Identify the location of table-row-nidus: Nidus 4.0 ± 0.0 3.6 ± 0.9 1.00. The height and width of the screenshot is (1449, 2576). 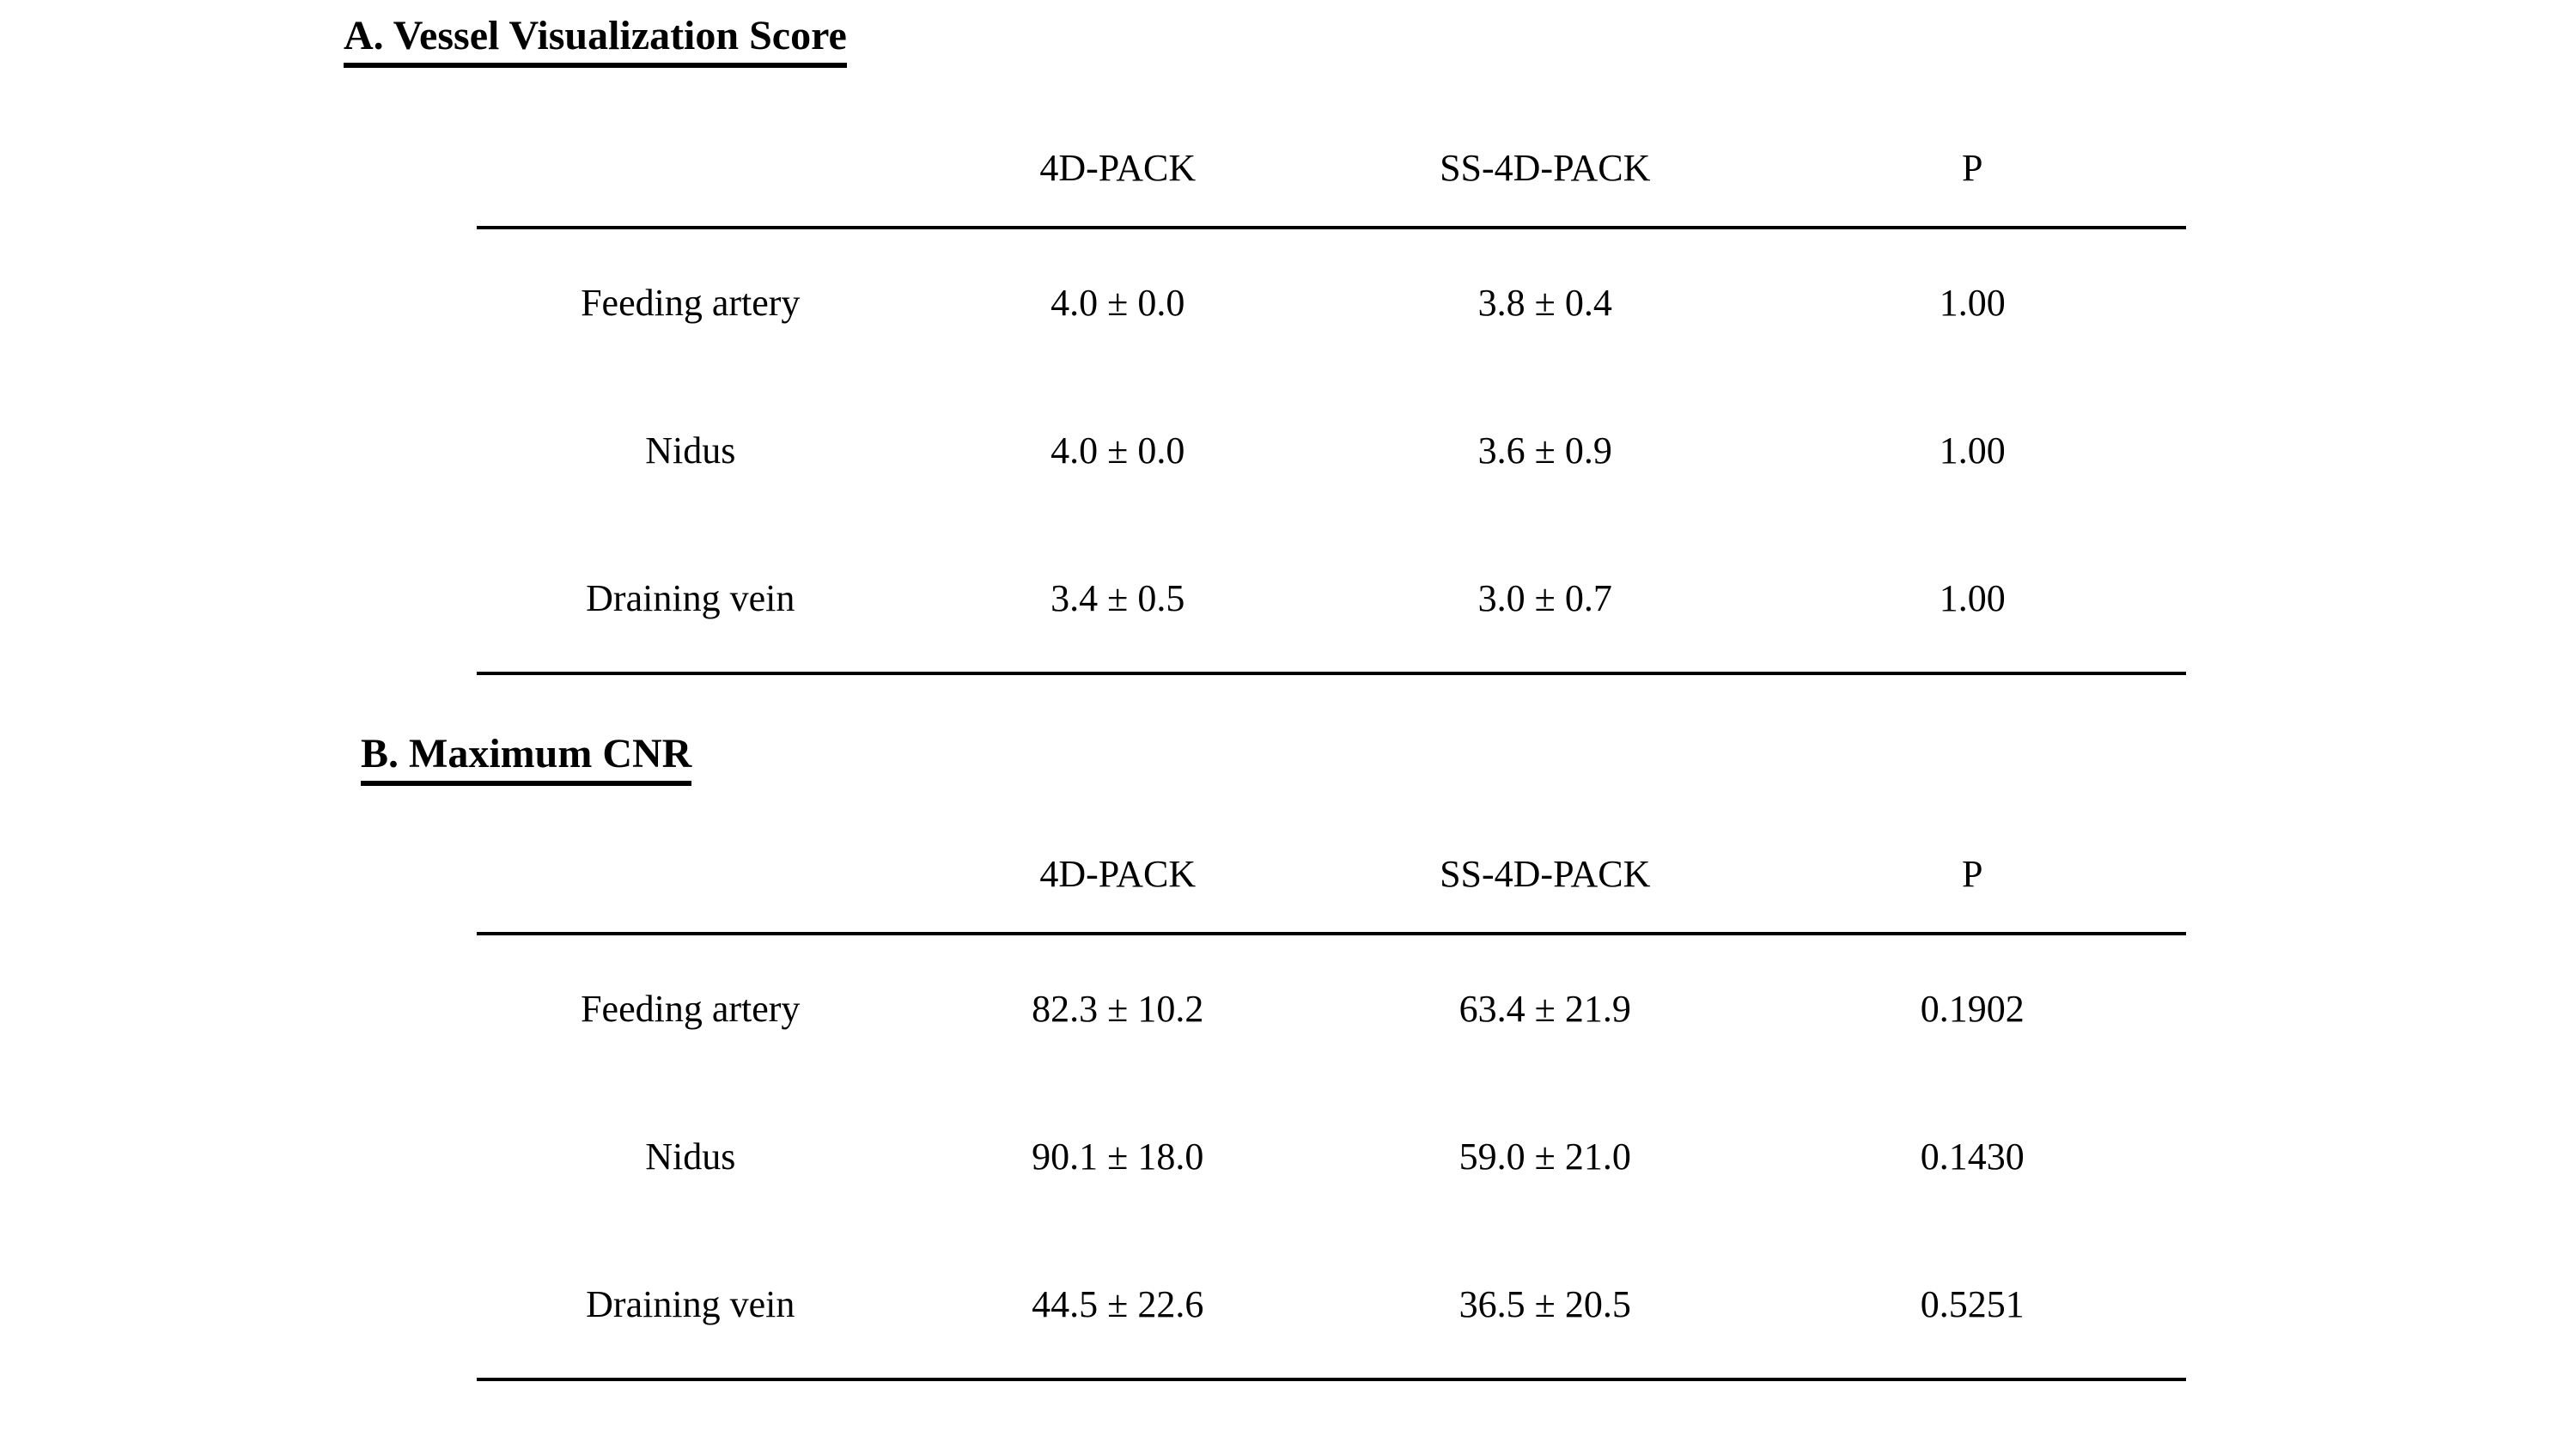
(1331, 450).